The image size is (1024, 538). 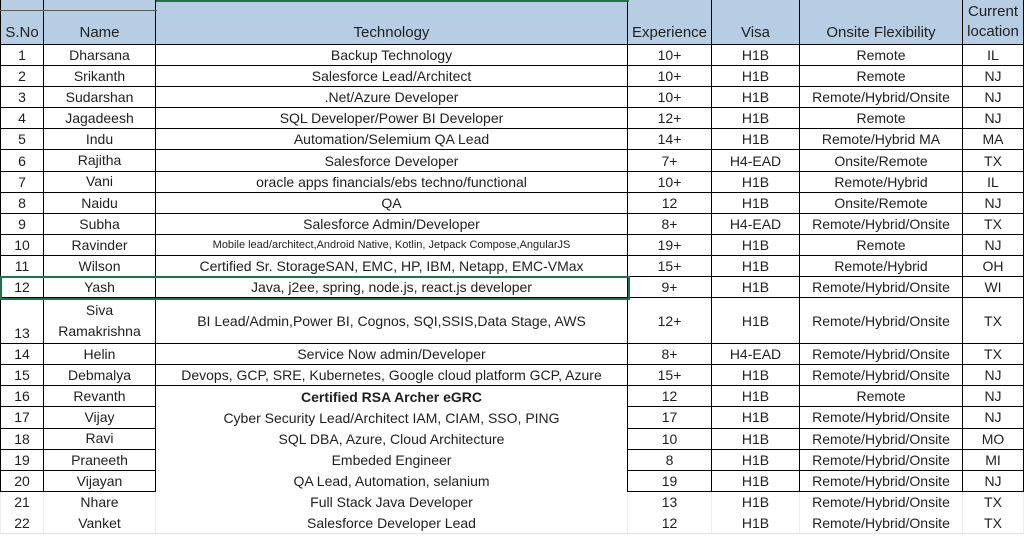 I want to click on cell-experience: 19, so click(x=670, y=481).